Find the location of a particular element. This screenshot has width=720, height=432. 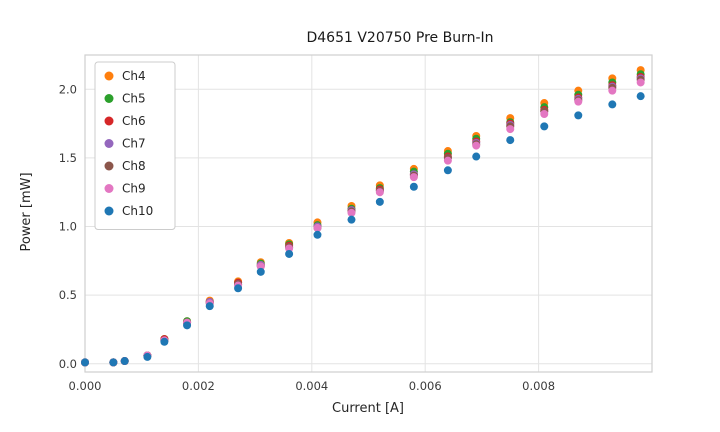

legend-item-Ch4: Ch4 is located at coordinates (125, 76).